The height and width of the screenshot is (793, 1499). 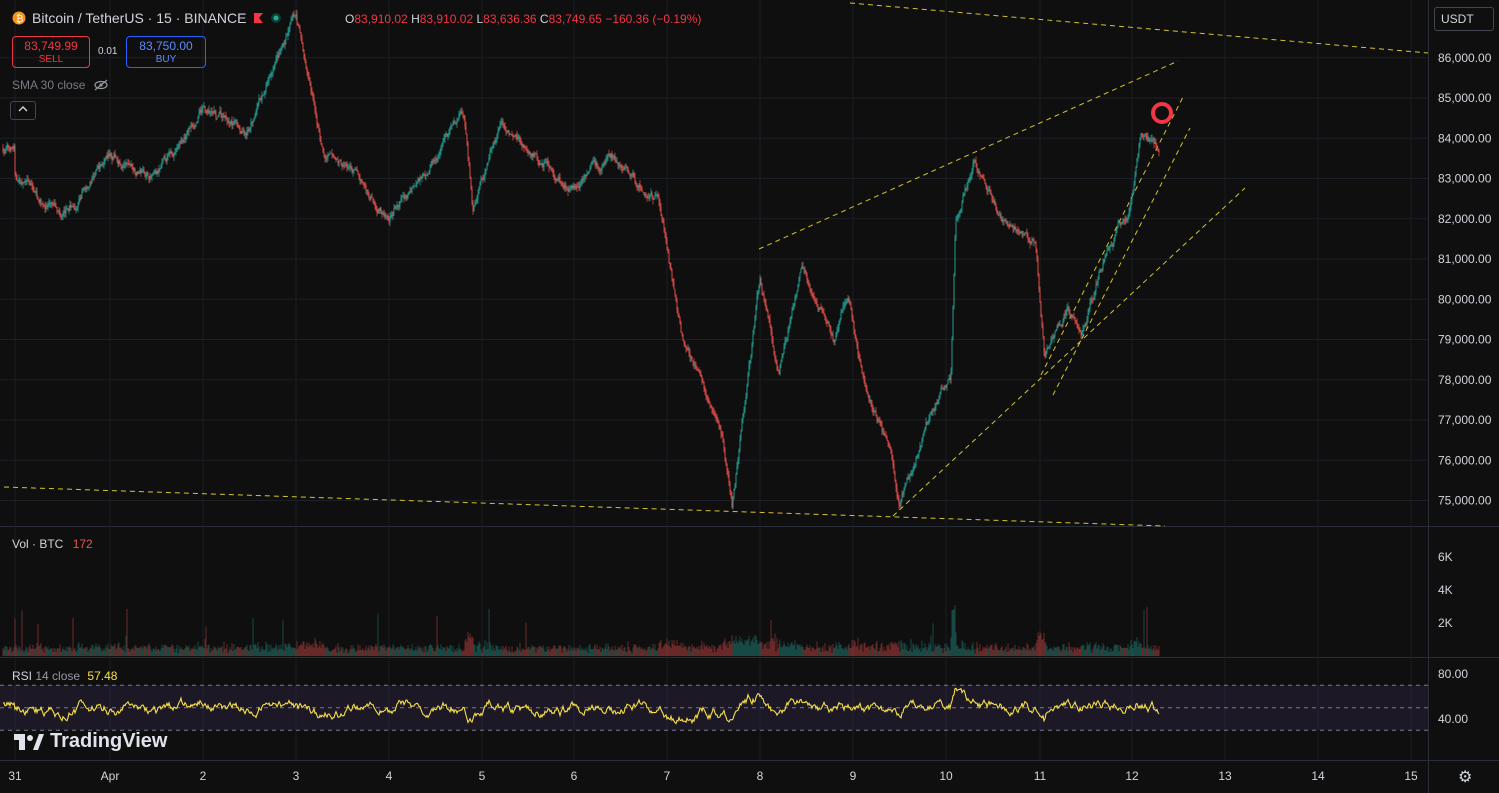 I want to click on rsi-legend: RSI 14 close 57.48, so click(x=64, y=676).